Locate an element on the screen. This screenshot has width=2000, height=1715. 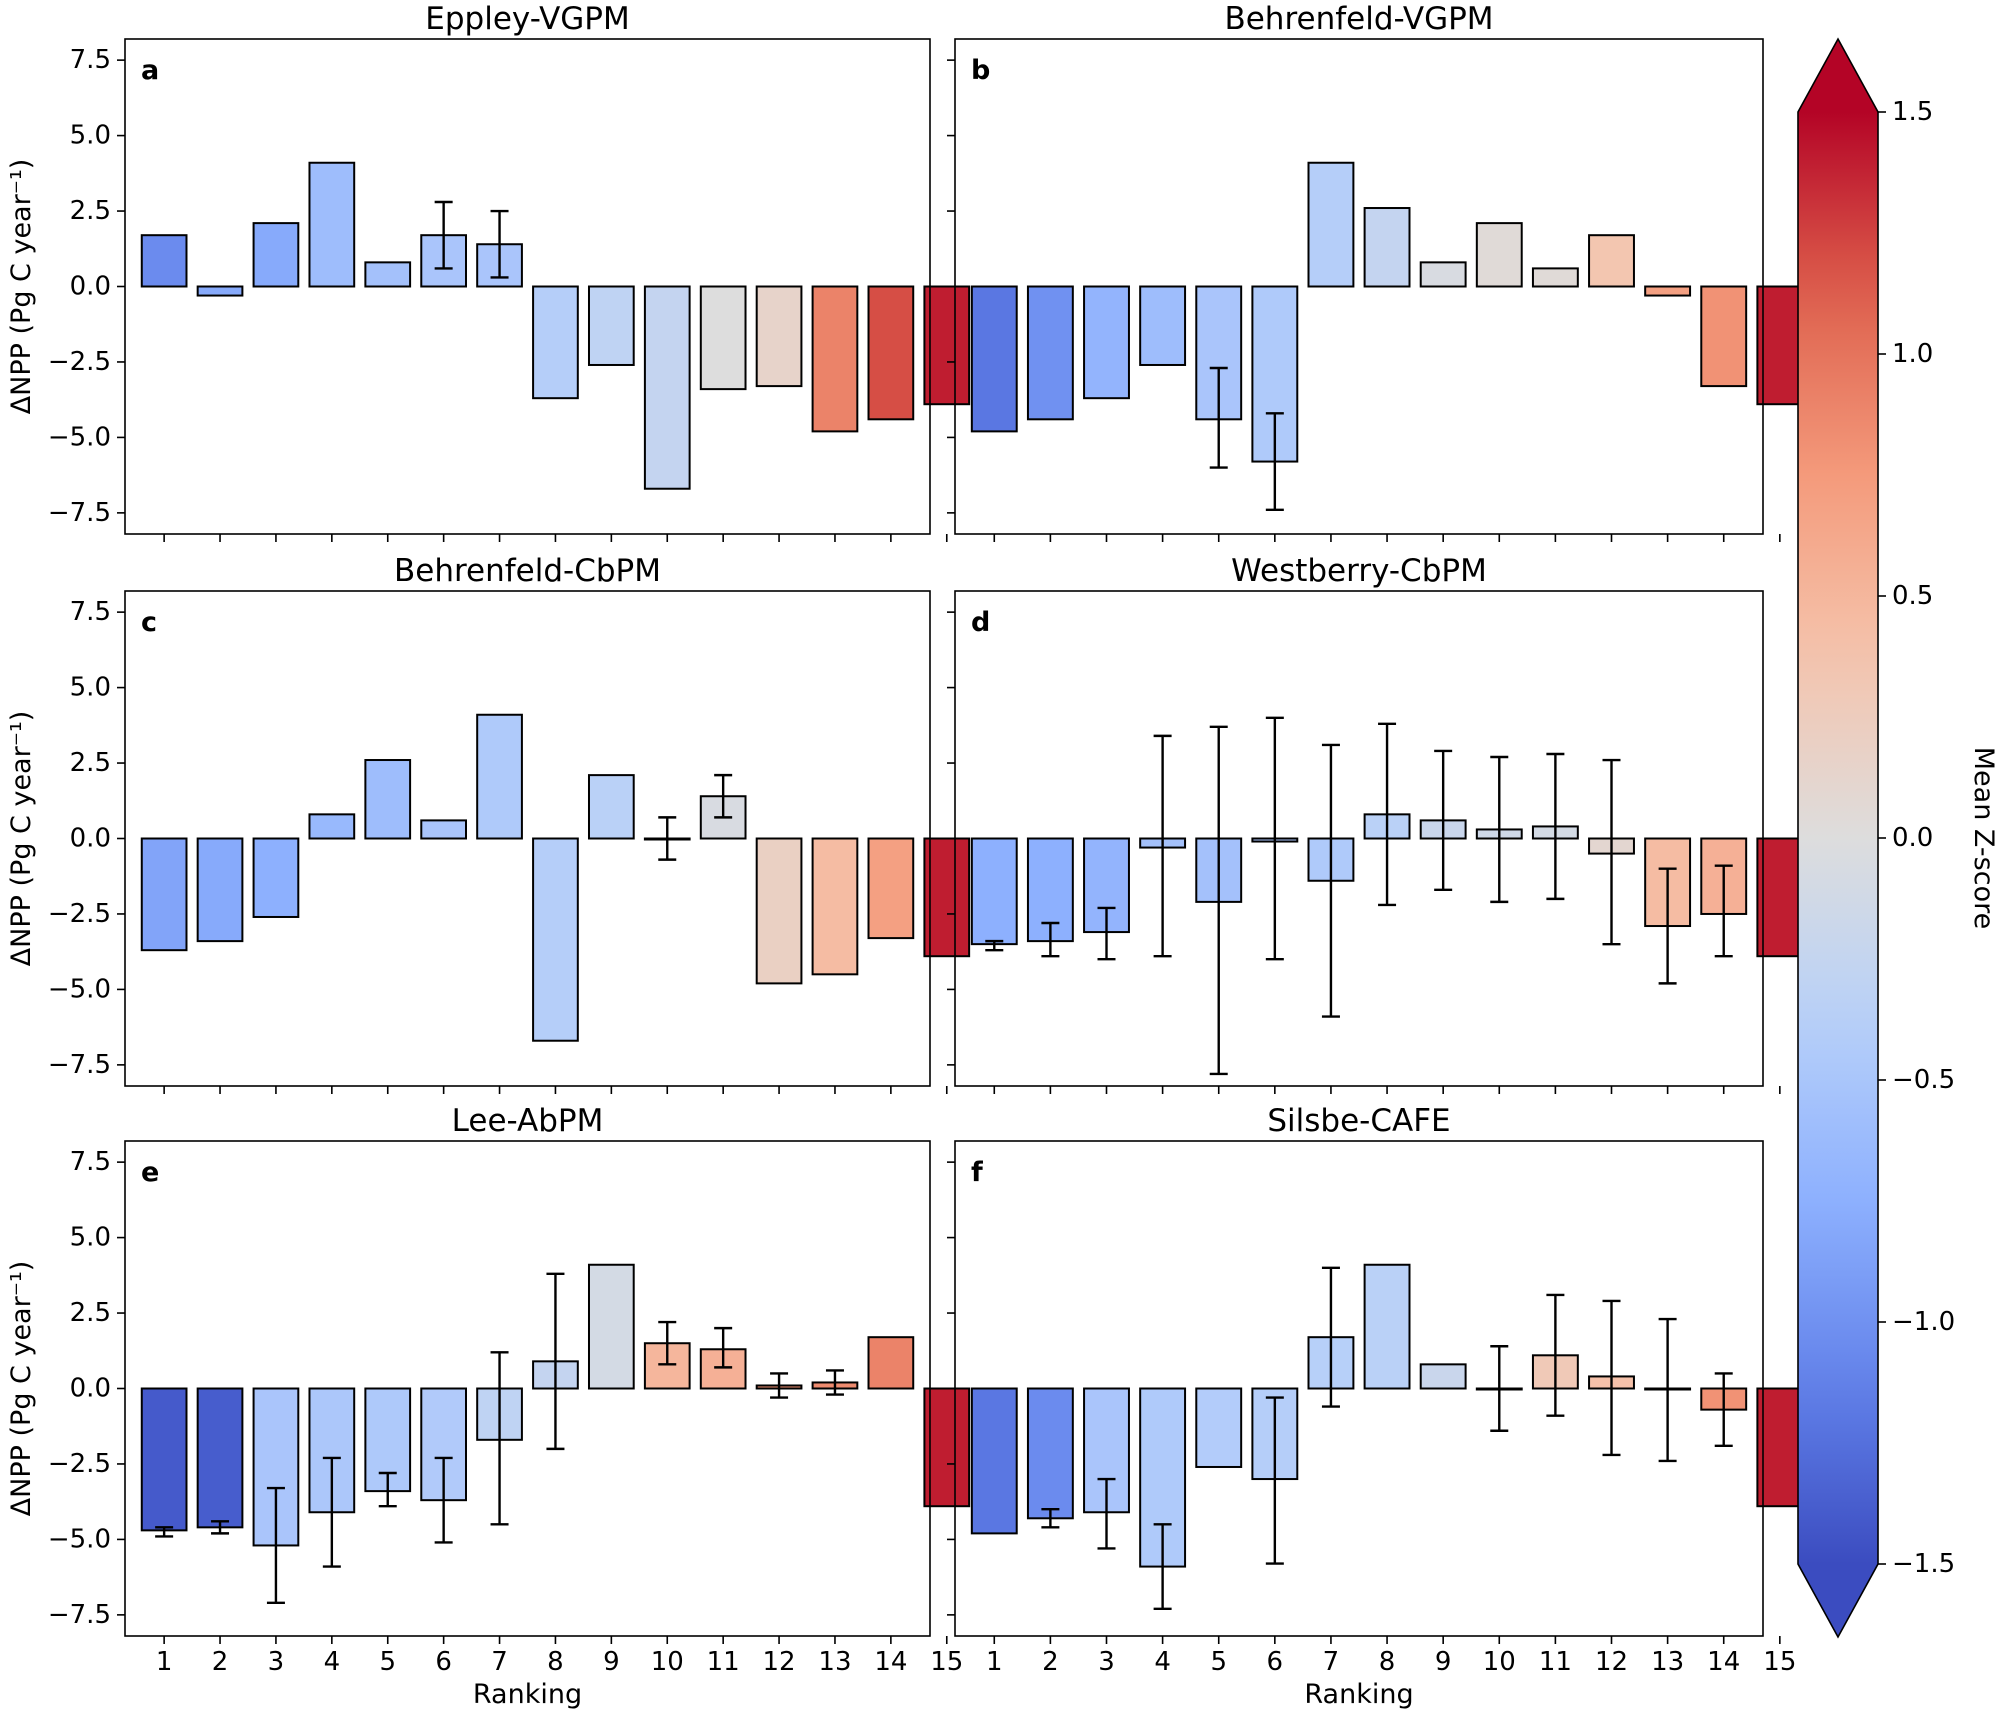
x-tick-label: 7 is located at coordinates (1331, 1662).